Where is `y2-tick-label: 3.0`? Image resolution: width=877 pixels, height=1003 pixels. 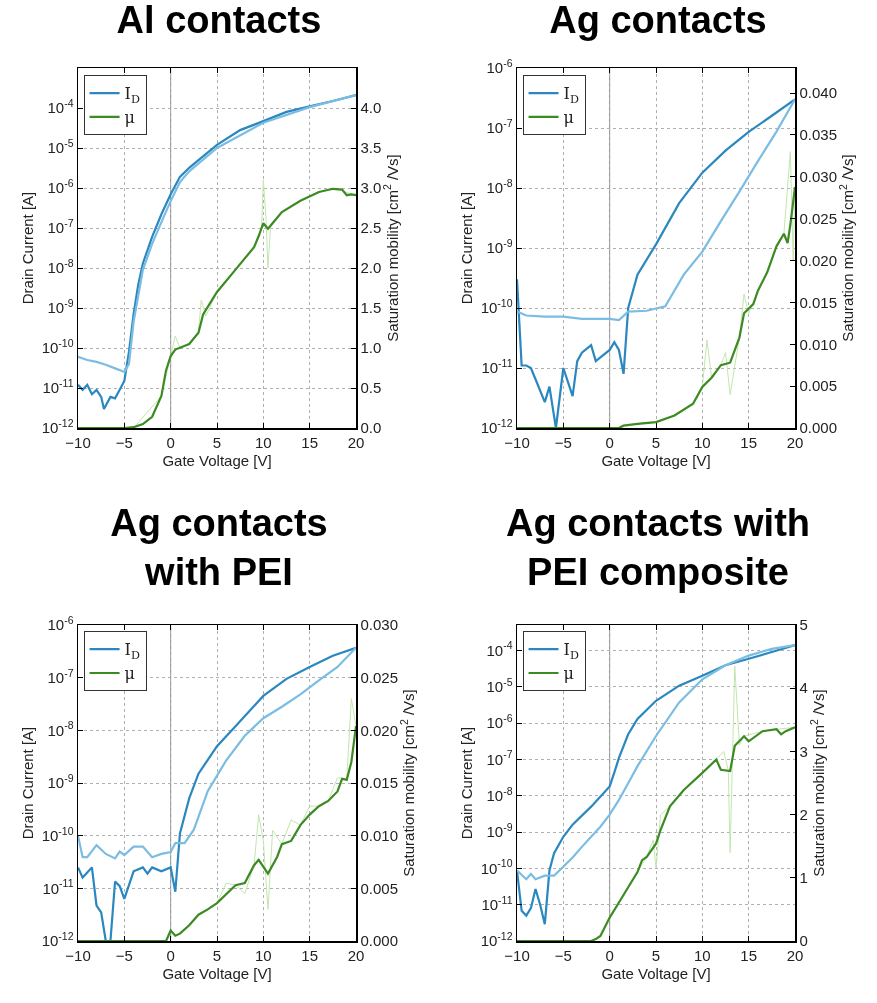
y2-tick-label: 3.0 is located at coordinates (371, 188).